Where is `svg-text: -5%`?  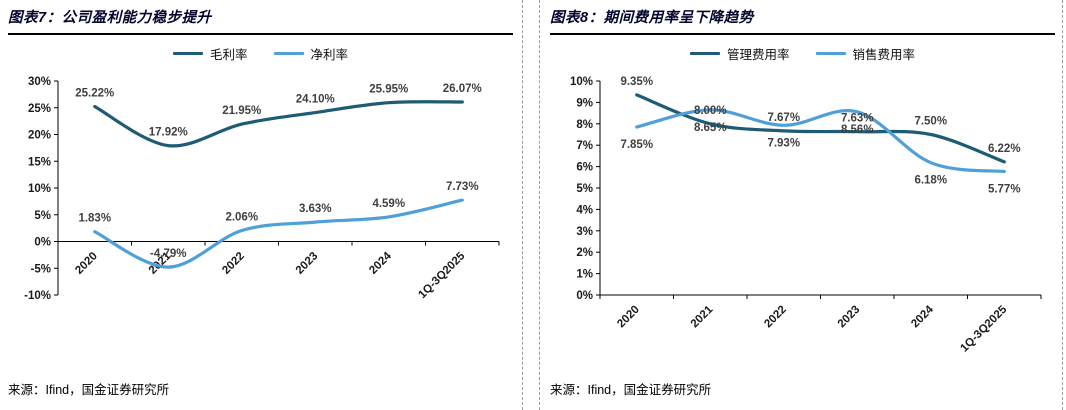
svg-text: -5% is located at coordinates (41, 269).